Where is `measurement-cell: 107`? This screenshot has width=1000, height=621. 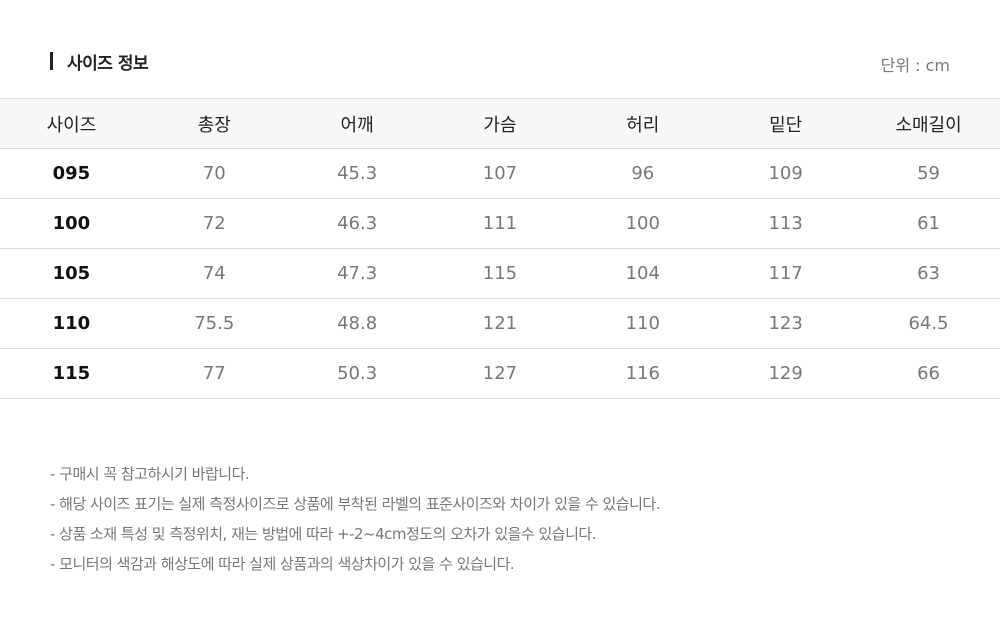 measurement-cell: 107 is located at coordinates (500, 173).